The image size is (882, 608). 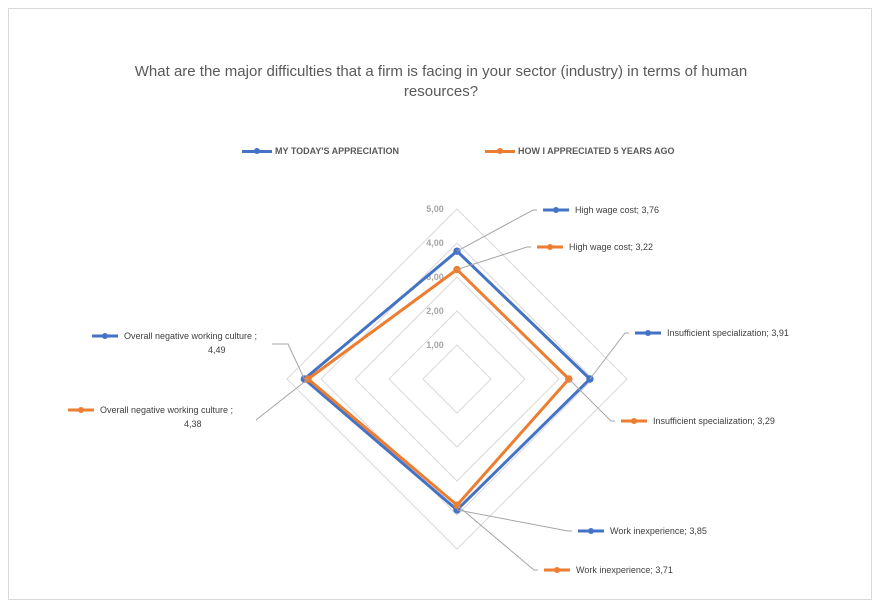 I want to click on data-label: 4,49, so click(x=217, y=350).